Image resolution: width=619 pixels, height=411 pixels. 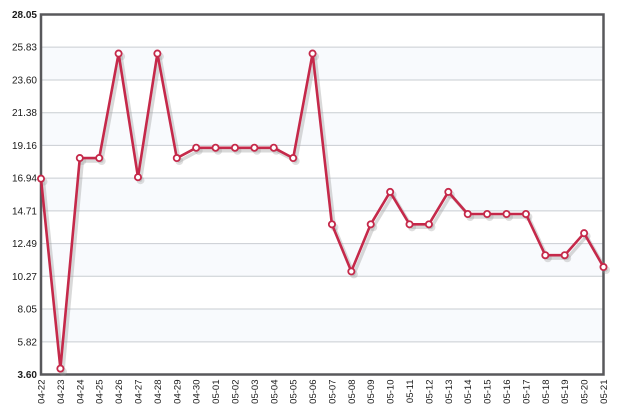 I want to click on x-axis-label: 04-30, so click(x=197, y=392).